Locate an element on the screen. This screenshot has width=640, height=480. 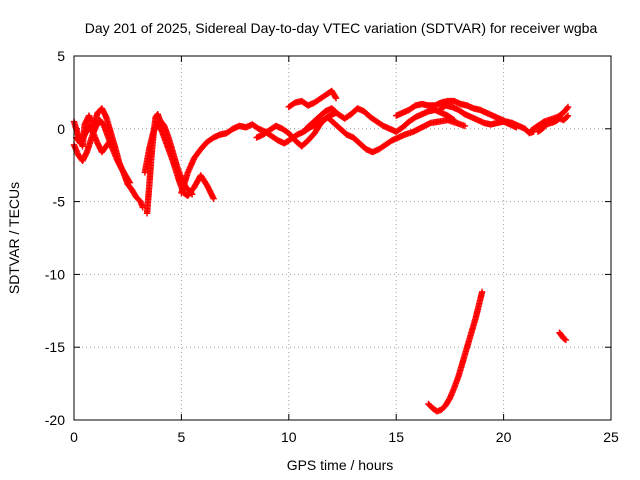
x-axis-label: GPS time / hours is located at coordinates (340, 465).